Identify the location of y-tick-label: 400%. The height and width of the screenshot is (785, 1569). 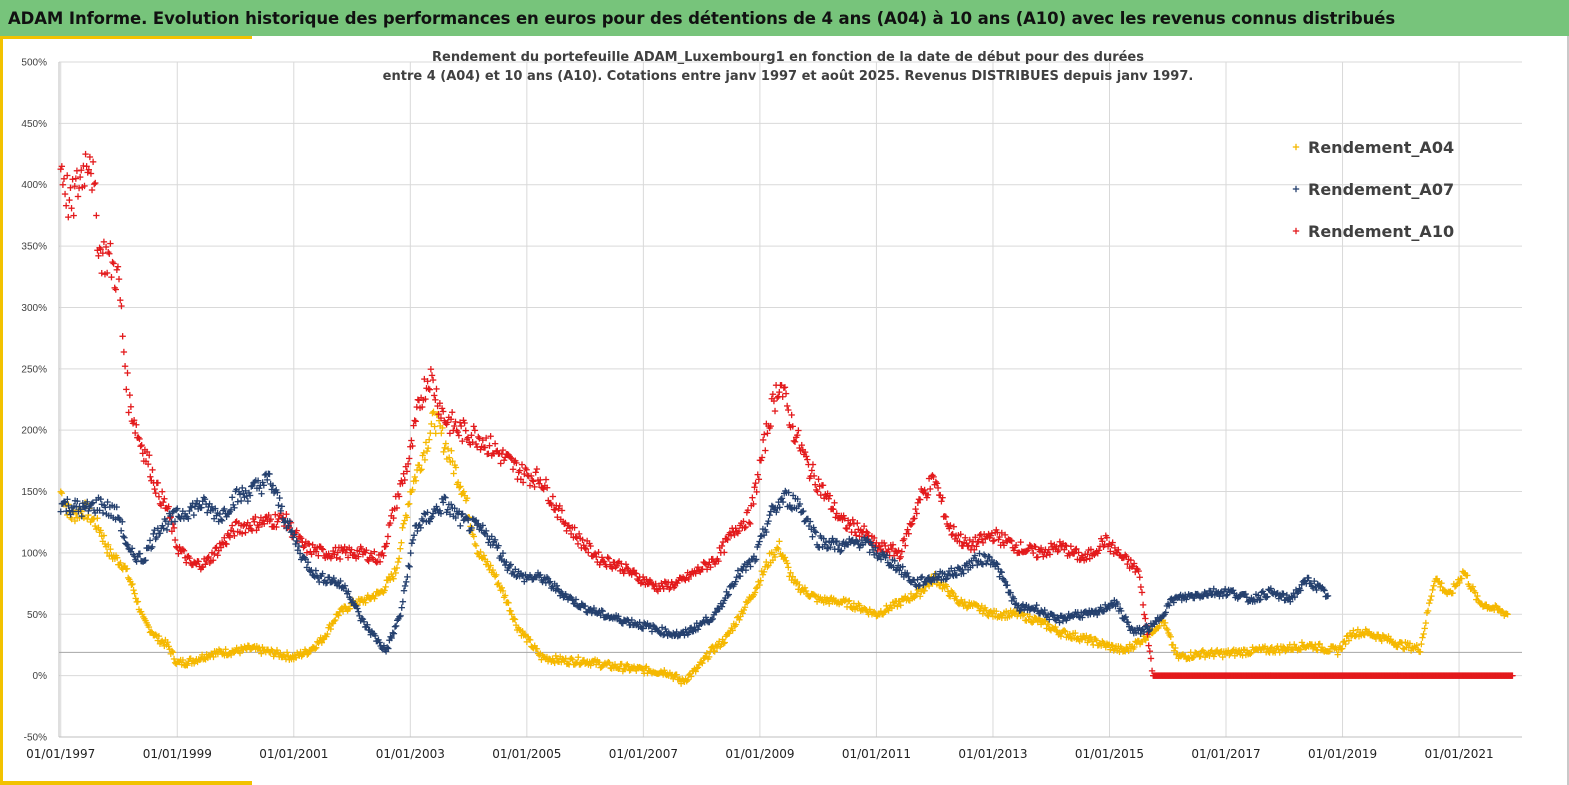
(34, 185).